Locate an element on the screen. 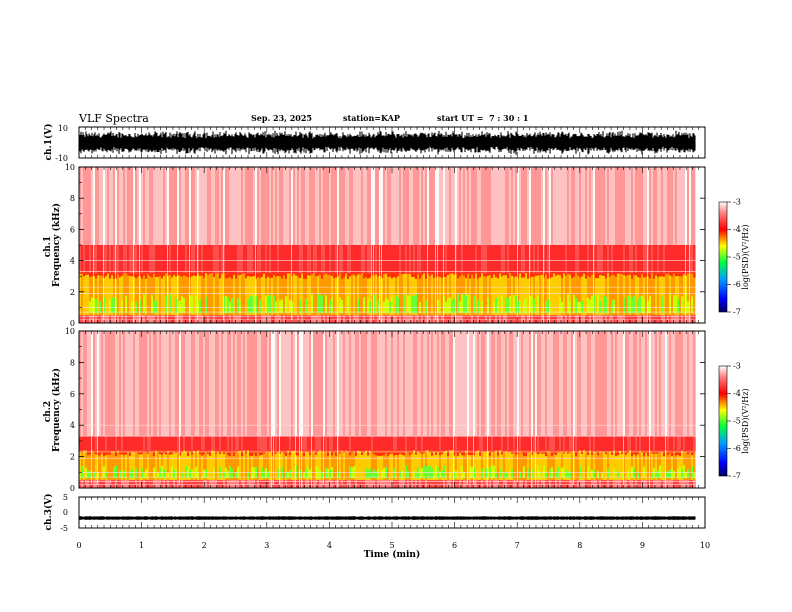 The image size is (792, 612). time-tick-label: 6 is located at coordinates (454, 545).